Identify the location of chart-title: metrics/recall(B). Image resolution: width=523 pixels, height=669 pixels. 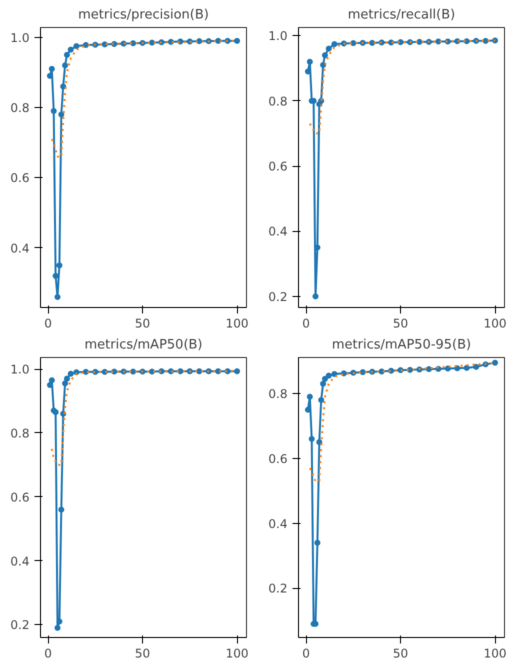
(402, 15).